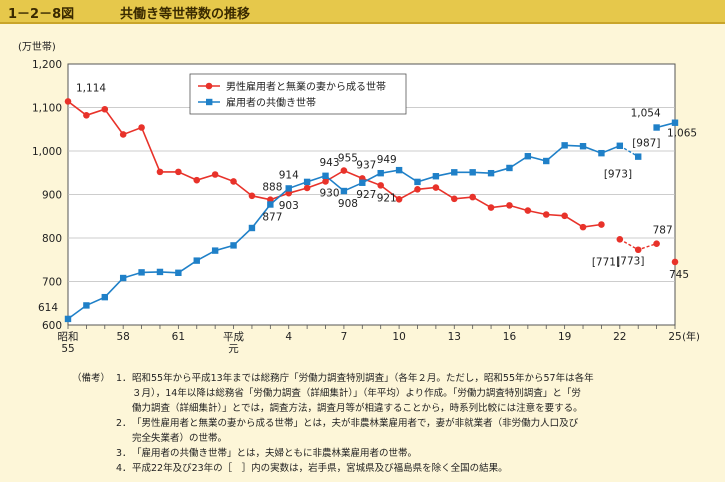 This screenshot has height=482, width=725. What do you see at coordinates (47, 65) in the screenshot?
I see `y-tick-label: 1,200` at bounding box center [47, 65].